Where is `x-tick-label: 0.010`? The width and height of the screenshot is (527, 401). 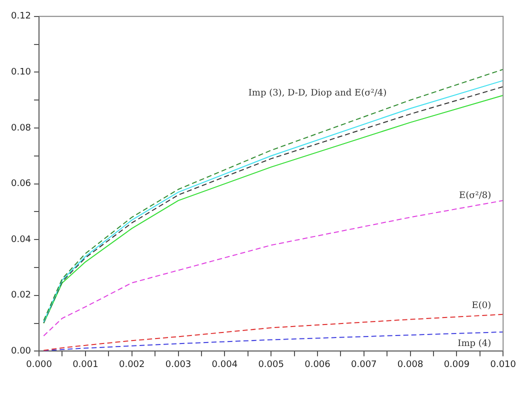
x-tick-label: 0.010 is located at coordinates (503, 365).